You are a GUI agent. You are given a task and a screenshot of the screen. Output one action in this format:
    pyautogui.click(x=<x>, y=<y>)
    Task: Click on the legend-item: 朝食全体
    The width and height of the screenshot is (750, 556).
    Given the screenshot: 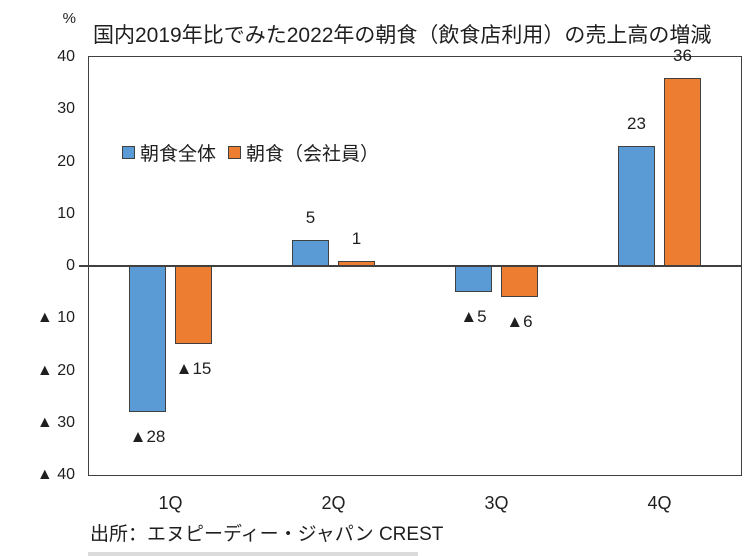 What is the action you would take?
    pyautogui.click(x=169, y=152)
    